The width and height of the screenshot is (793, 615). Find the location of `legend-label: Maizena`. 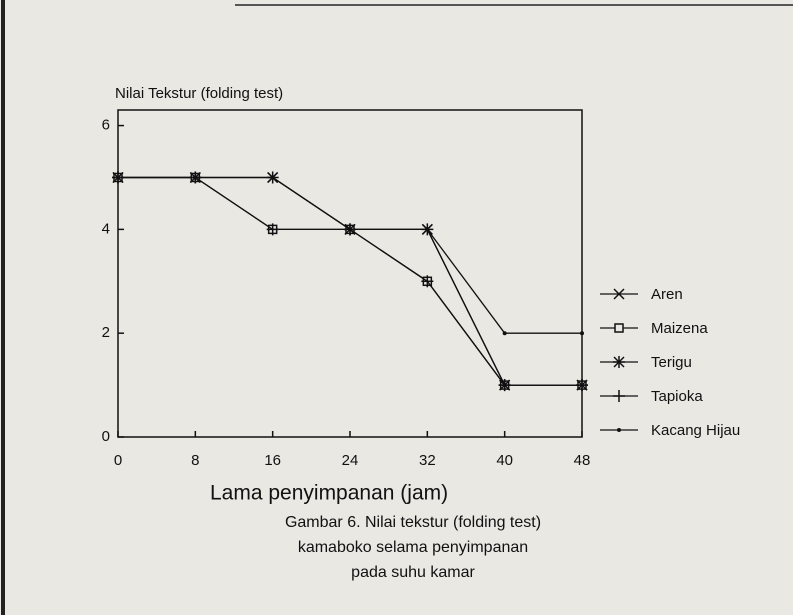

legend-label: Maizena is located at coordinates (679, 328).